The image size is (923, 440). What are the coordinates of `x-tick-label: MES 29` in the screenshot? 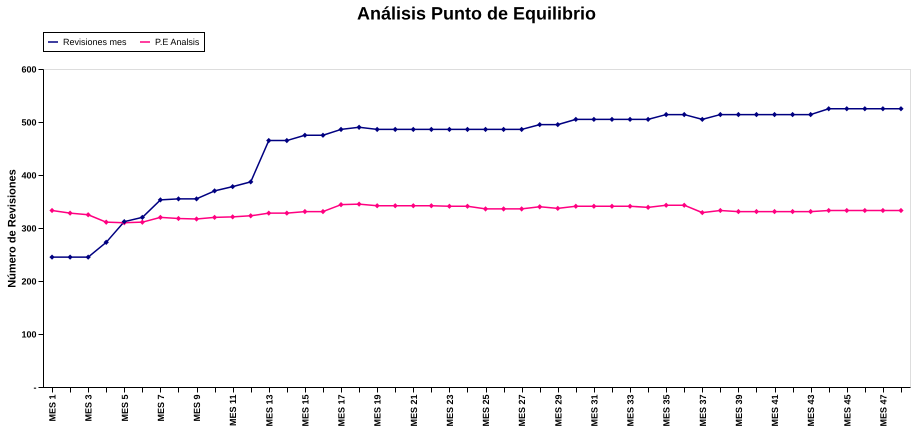 It's located at (558, 410).